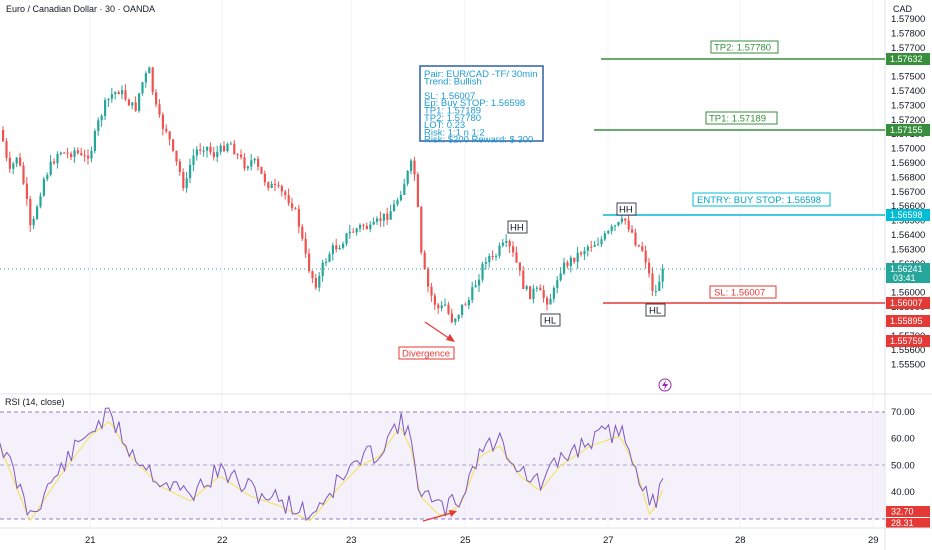  I want to click on info-line: TP2: 1.57780, so click(452, 118).